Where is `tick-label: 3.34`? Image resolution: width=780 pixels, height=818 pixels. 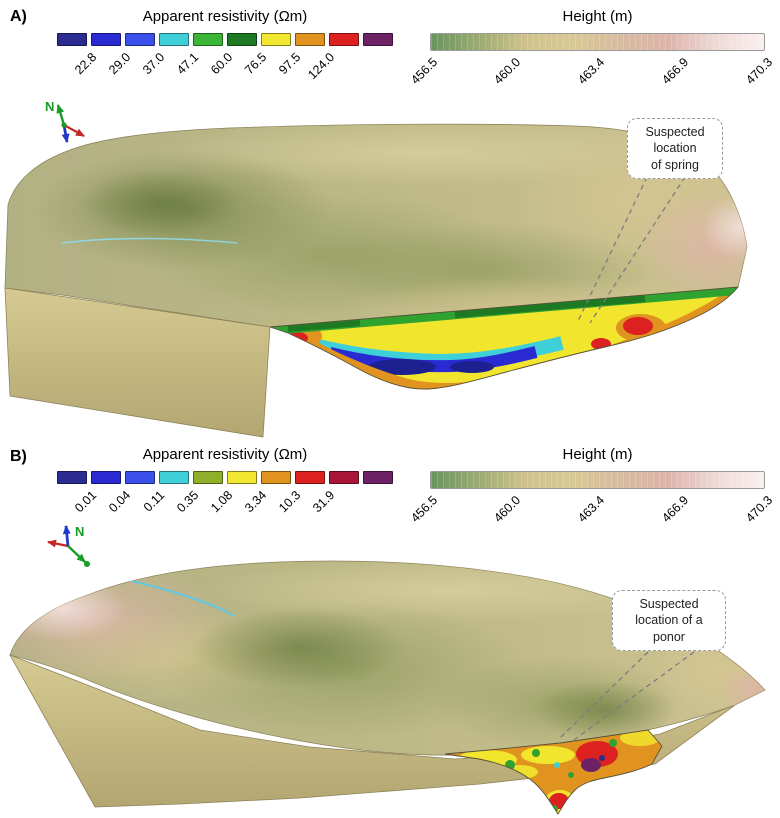 tick-label: 3.34 is located at coordinates (255, 502).